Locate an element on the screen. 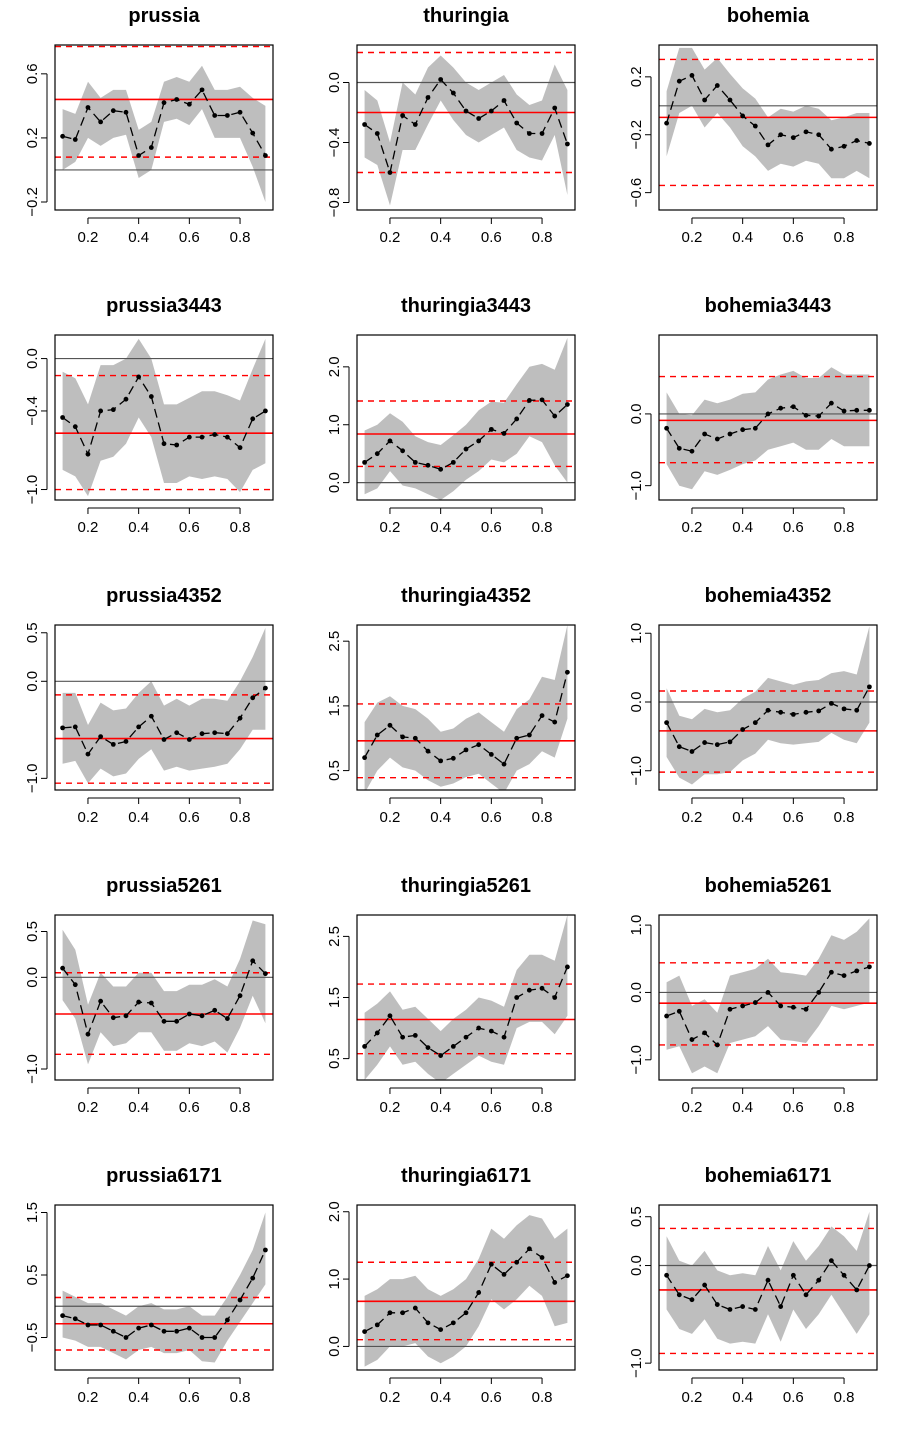 Image resolution: width=906 pixels, height=1450 pixels. x-tick-label: 0.2 is located at coordinates (88, 1397).